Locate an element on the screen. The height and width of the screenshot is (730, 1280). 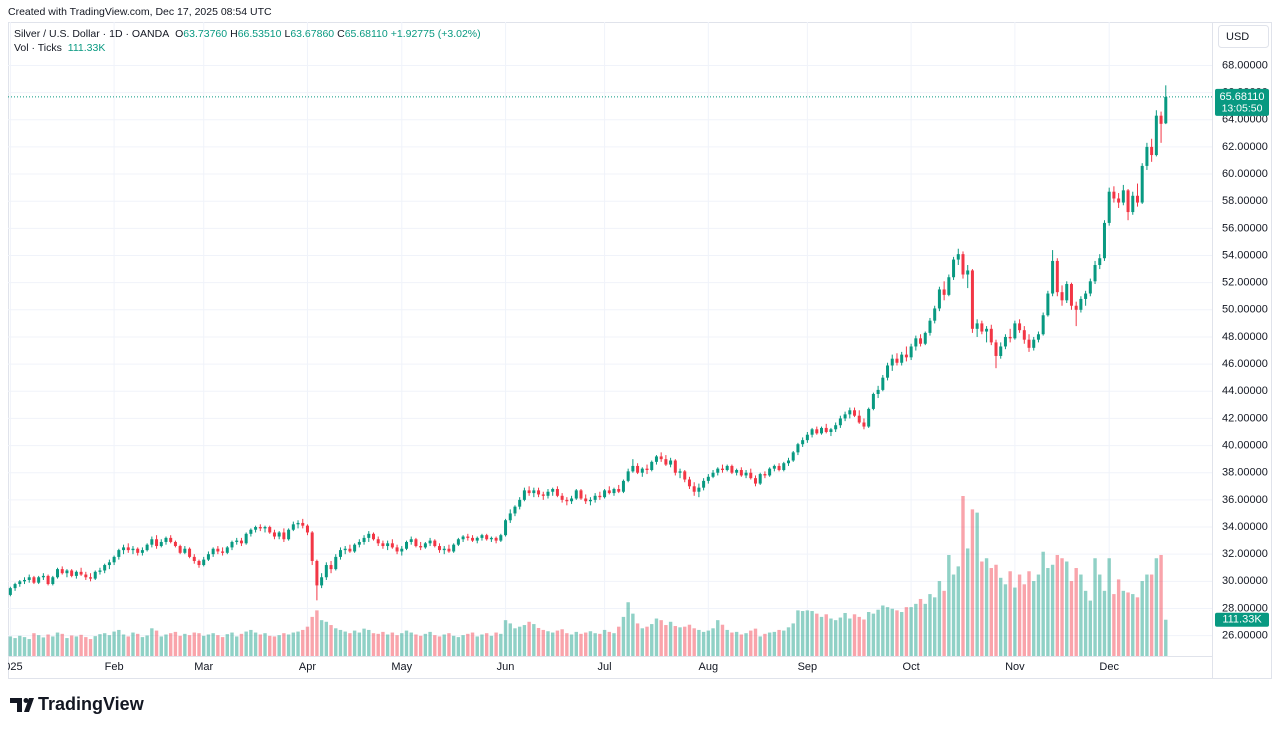
last-price-tag is located at coordinates (1242, 102).